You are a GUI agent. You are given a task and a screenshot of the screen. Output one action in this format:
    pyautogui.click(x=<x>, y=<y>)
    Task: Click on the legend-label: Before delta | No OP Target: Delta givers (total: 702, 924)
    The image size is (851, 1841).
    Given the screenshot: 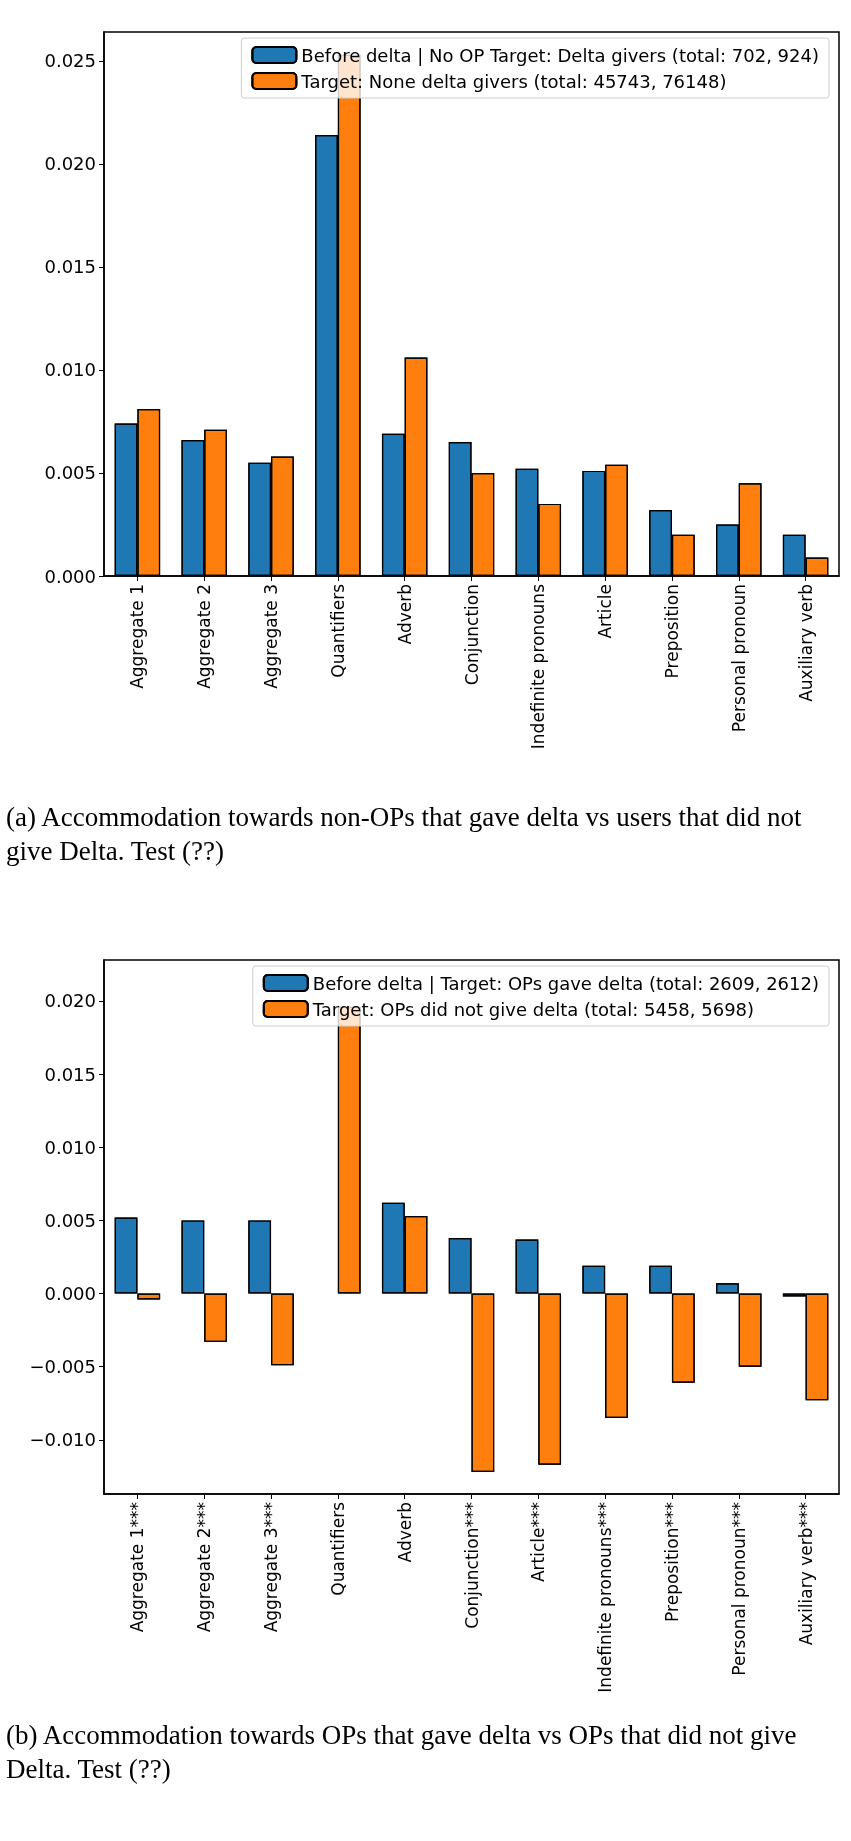 What is the action you would take?
    pyautogui.click(x=560, y=55)
    